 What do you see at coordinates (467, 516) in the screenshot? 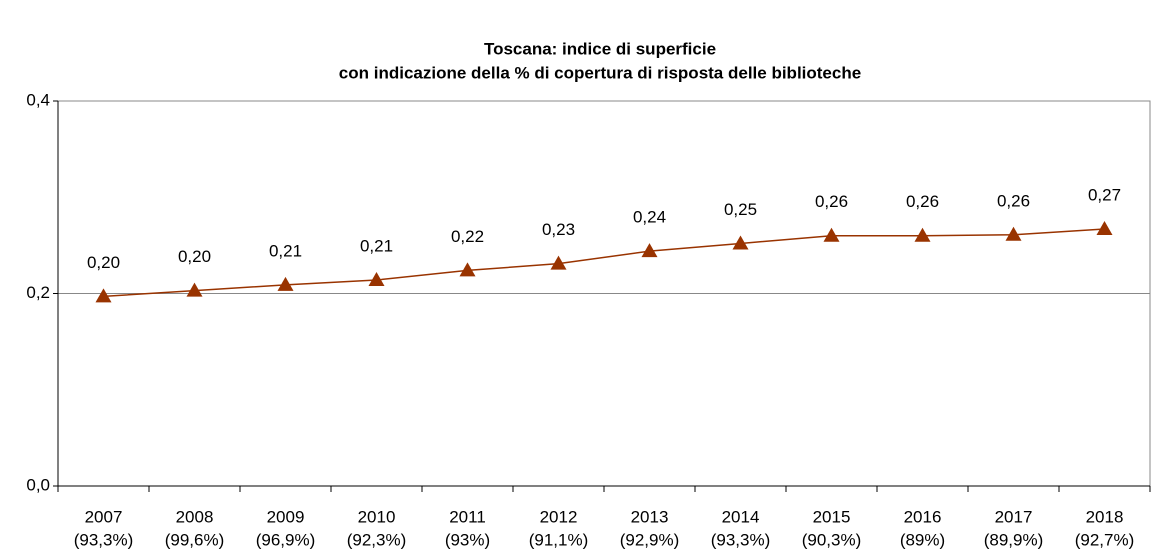
I see `x-tick-label: 2011` at bounding box center [467, 516].